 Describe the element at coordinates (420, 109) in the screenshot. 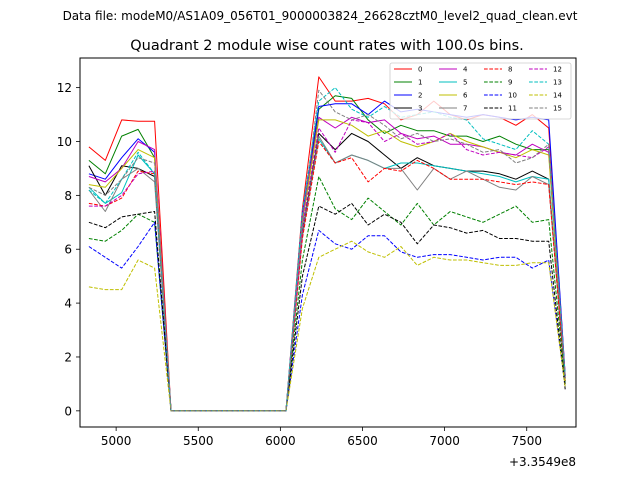

I see `legend-label-3: 3` at that location.